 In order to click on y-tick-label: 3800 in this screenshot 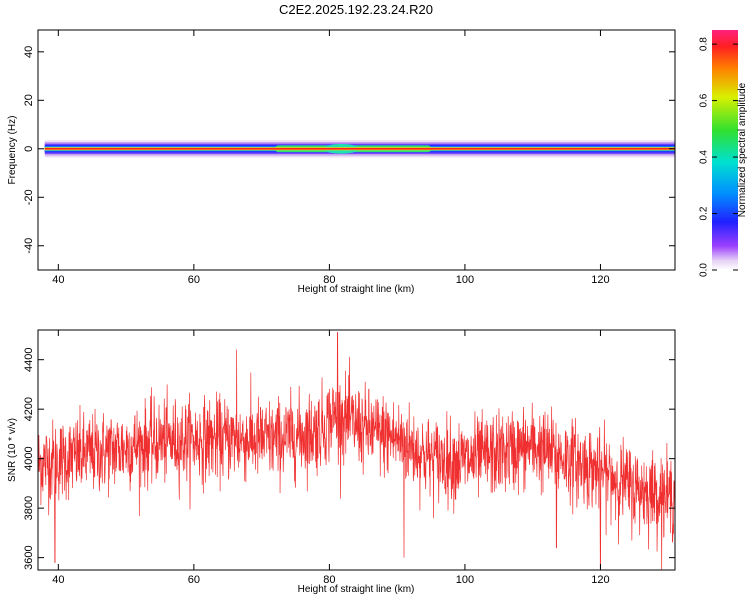, I will do `click(29, 508)`.